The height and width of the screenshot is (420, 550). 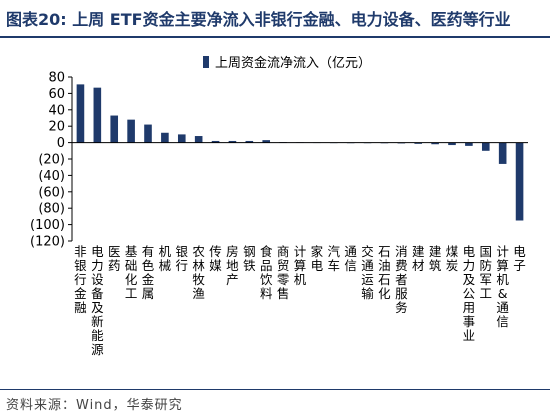 I want to click on y-tick-label: (40), so click(x=51, y=176).